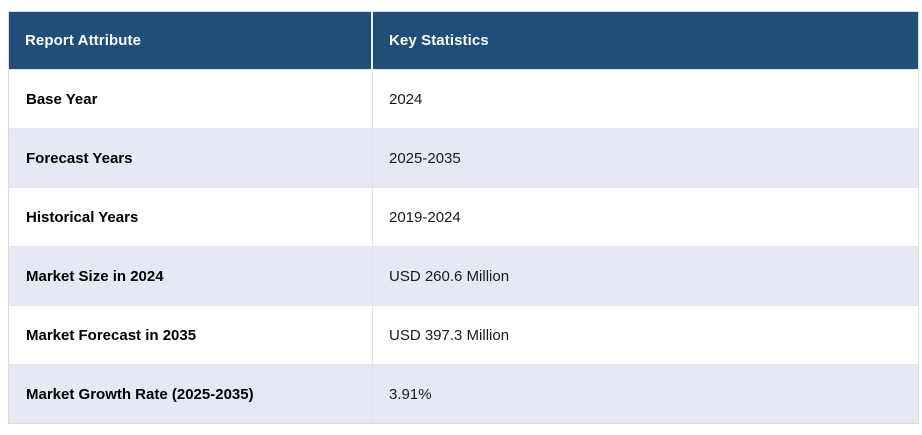  Describe the element at coordinates (191, 394) in the screenshot. I see `row-attribute: Market Growth Rate (2025-2035)` at that location.